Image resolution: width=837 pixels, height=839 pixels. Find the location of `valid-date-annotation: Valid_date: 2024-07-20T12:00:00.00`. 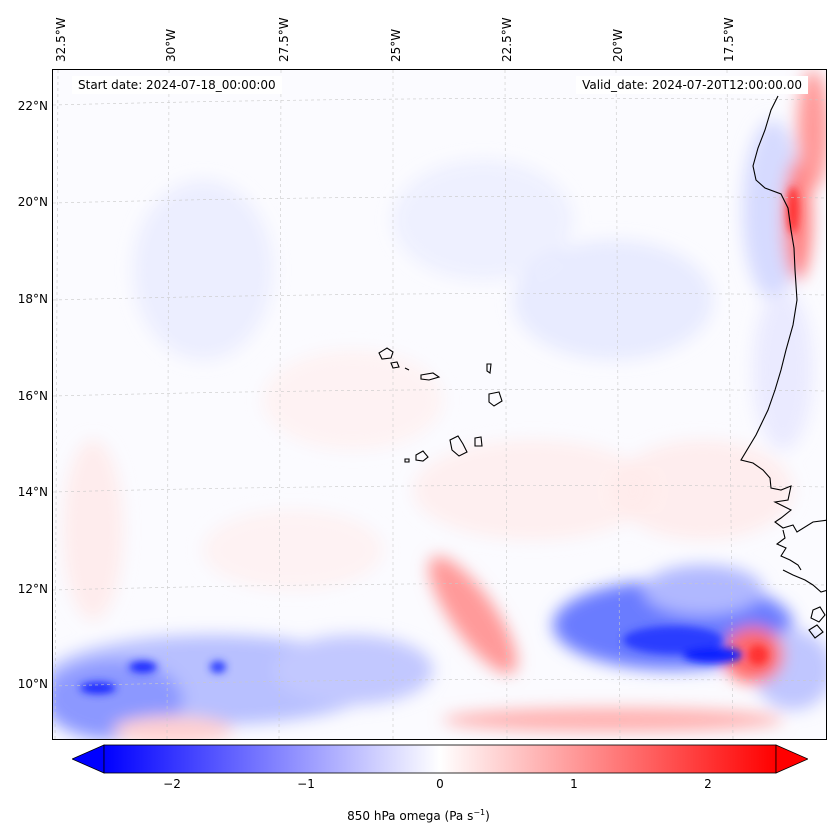

valid-date-annotation: Valid_date: 2024-07-20T12:00:00.00 is located at coordinates (692, 85).